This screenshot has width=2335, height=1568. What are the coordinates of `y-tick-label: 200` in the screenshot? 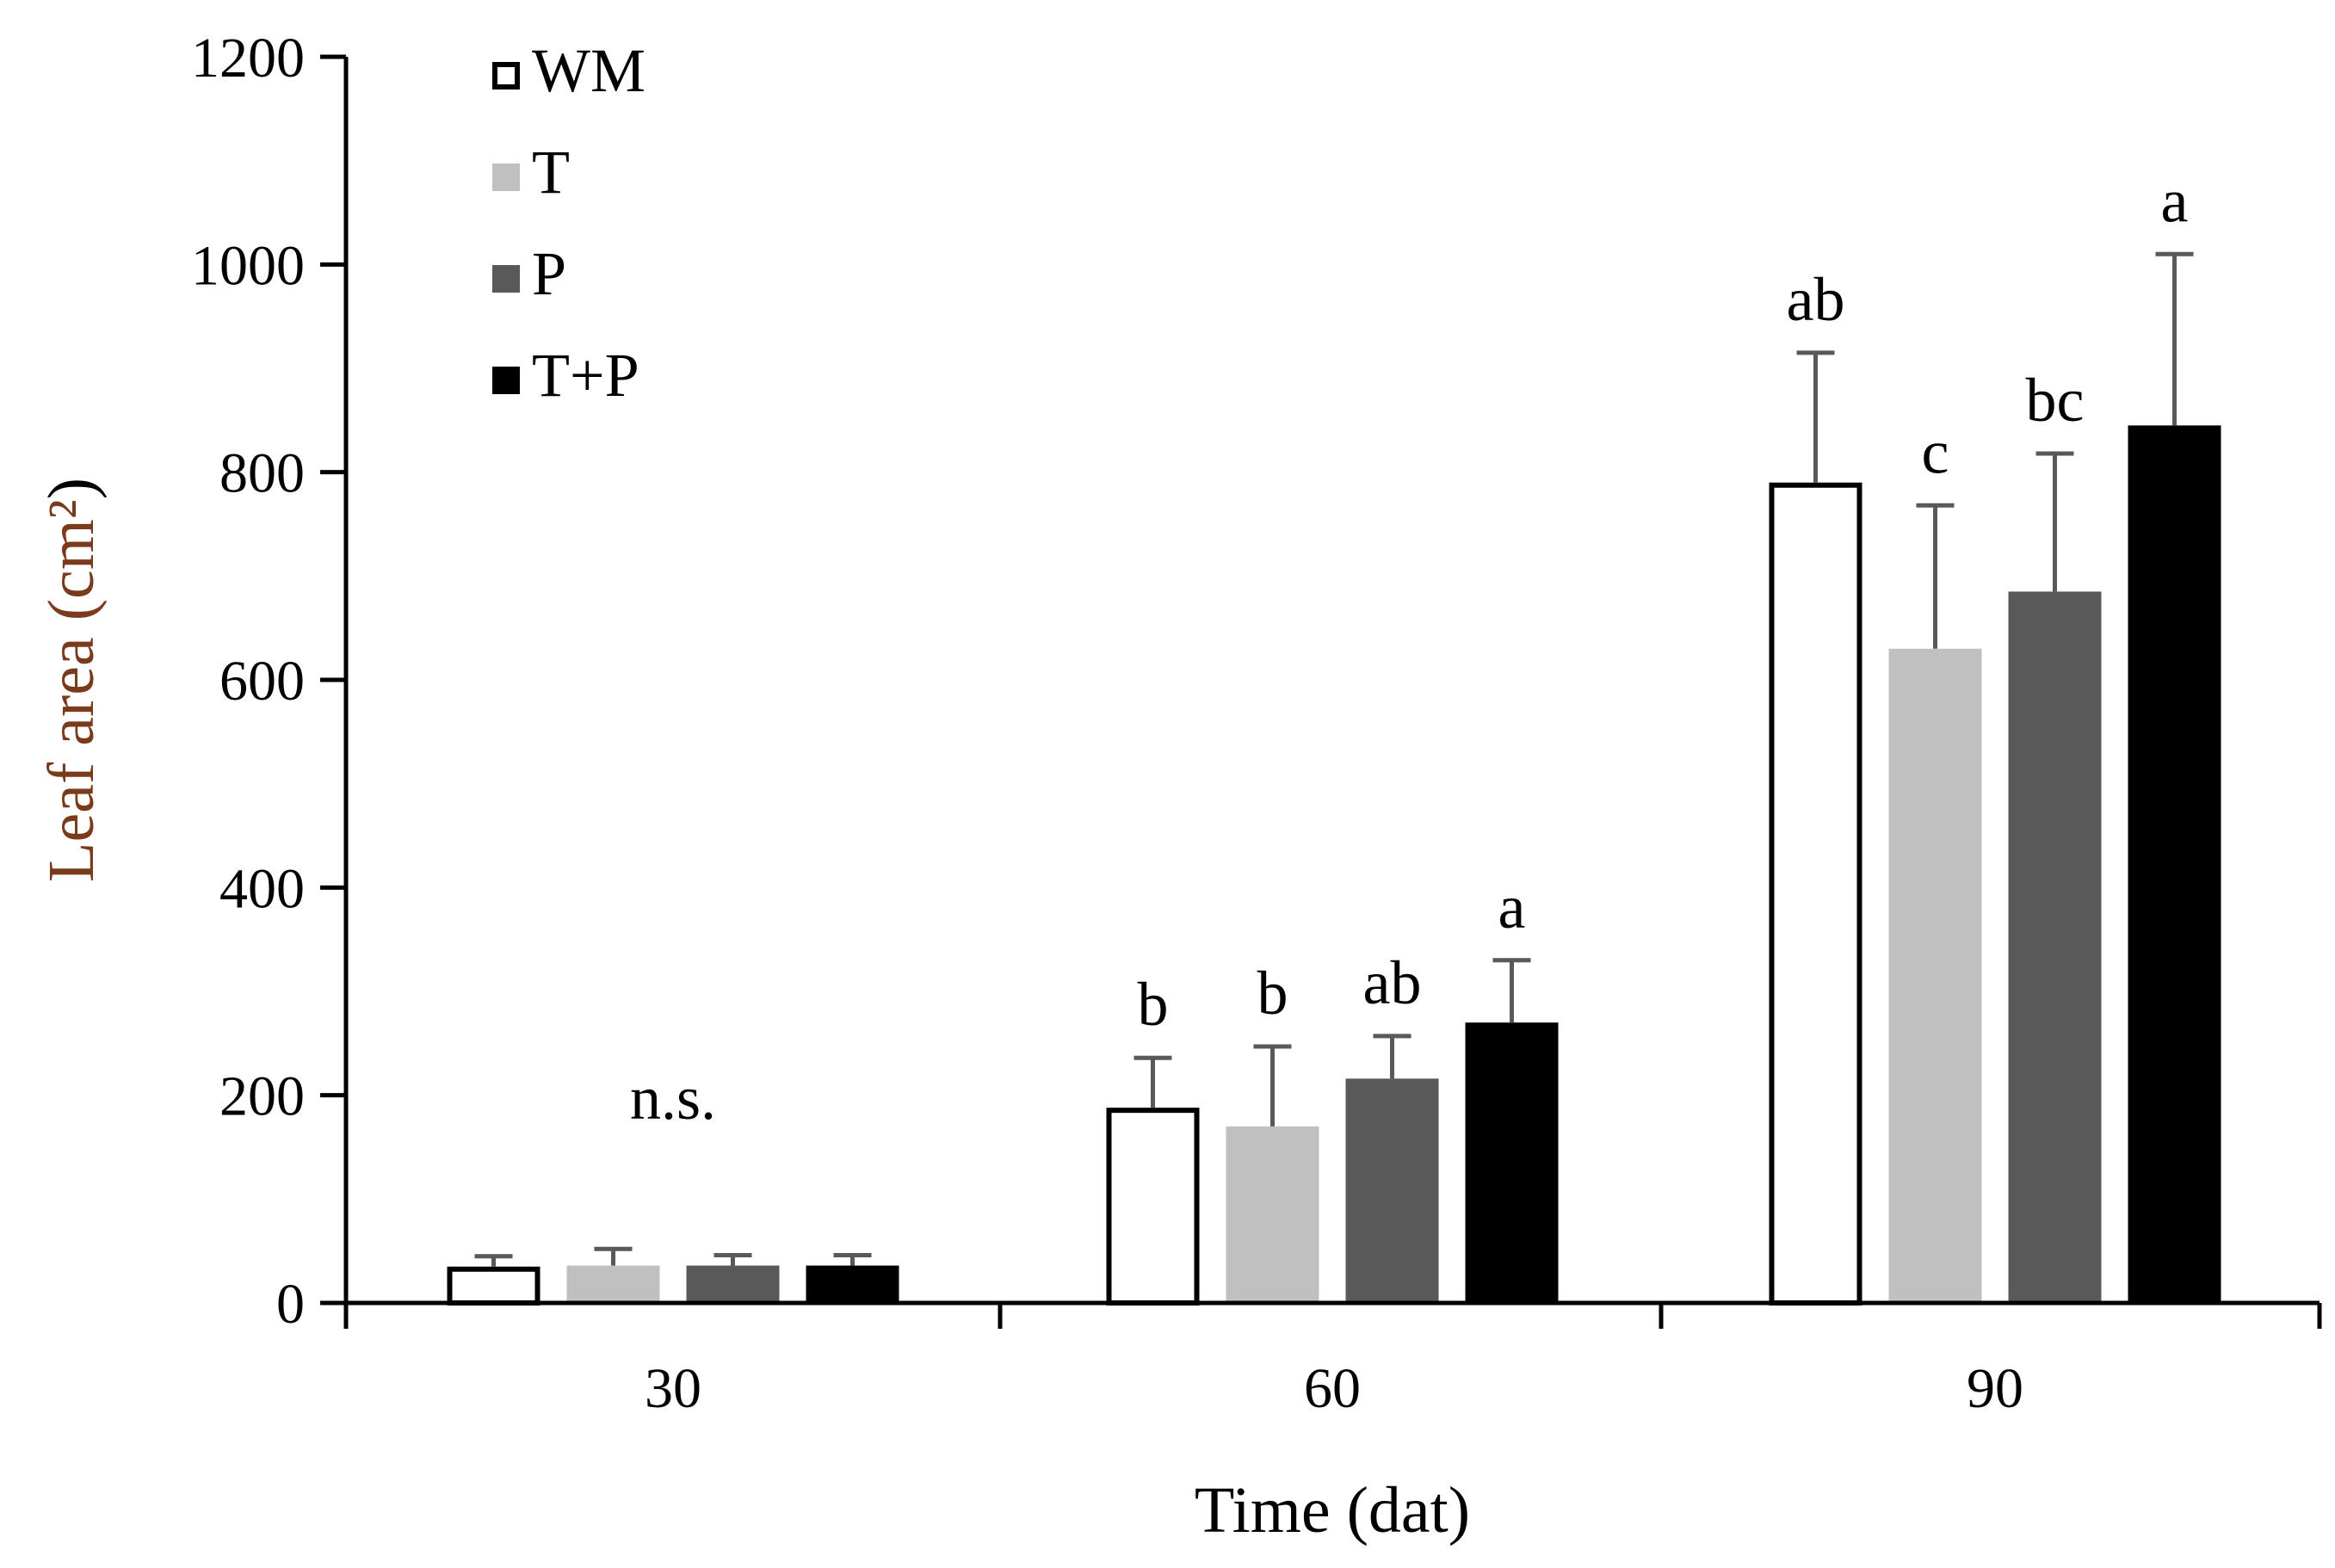 It's located at (262, 1097).